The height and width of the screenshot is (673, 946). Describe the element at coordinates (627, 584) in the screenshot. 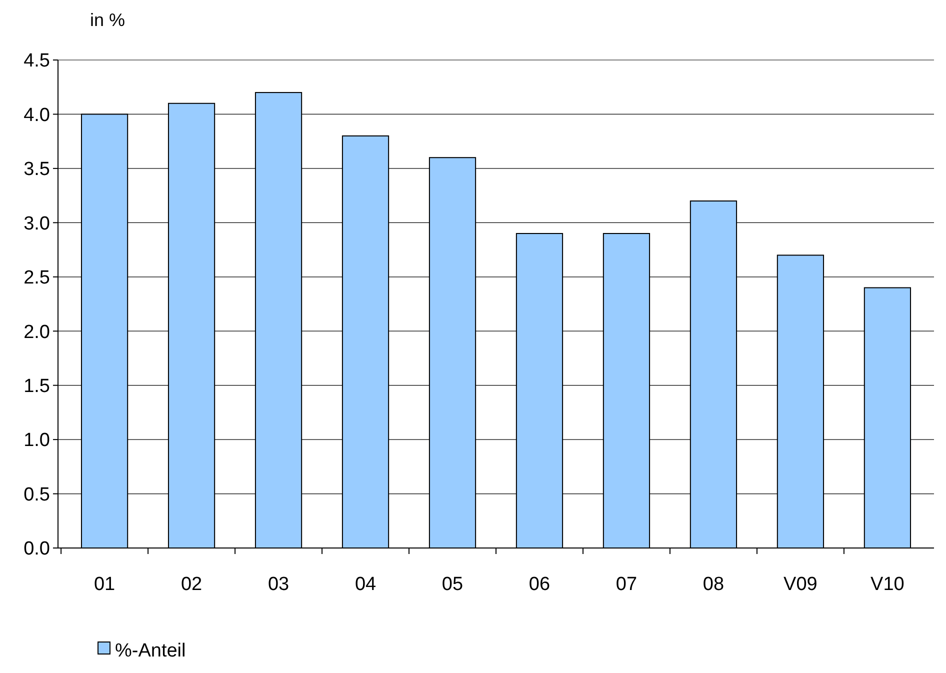

I see `x-tick-label: 07` at that location.